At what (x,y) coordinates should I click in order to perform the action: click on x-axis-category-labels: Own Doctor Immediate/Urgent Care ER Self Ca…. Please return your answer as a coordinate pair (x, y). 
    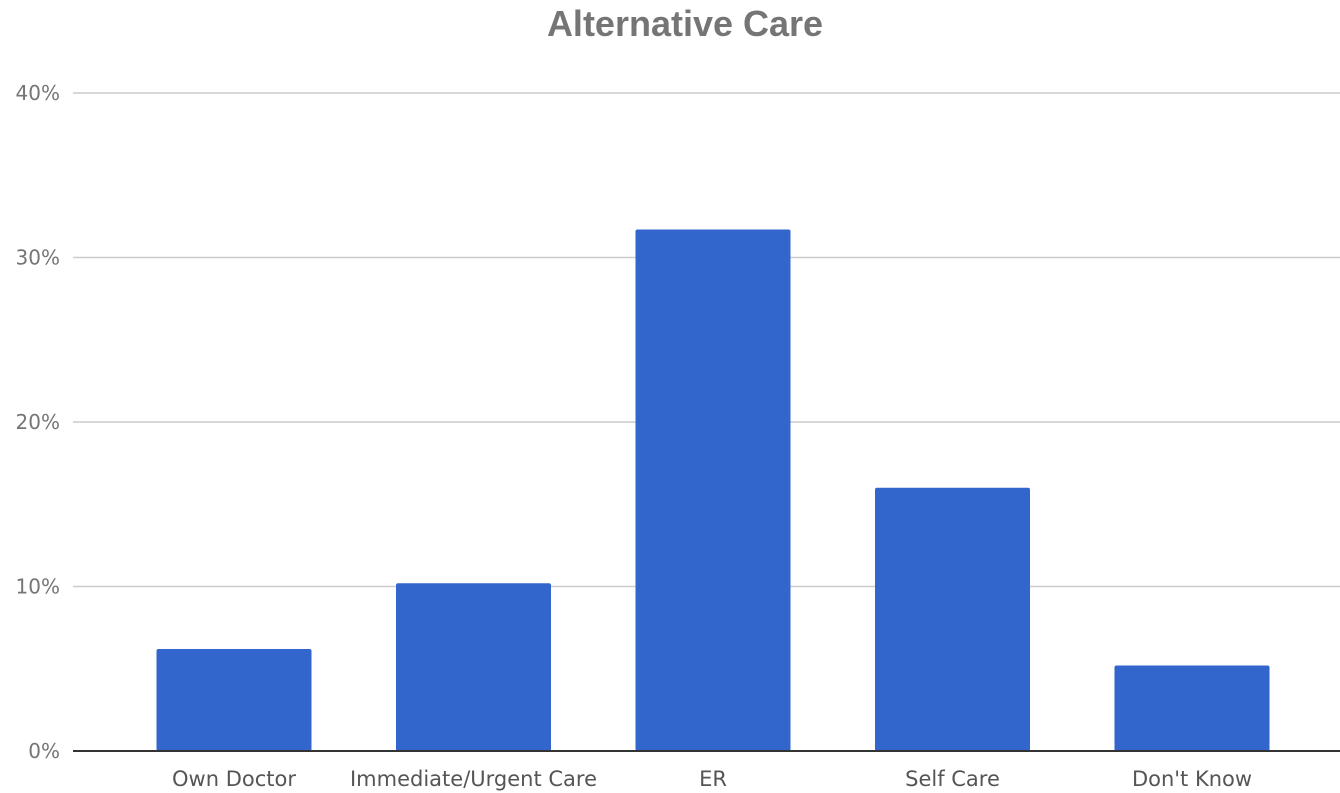
    Looking at the image, I should click on (712, 779).